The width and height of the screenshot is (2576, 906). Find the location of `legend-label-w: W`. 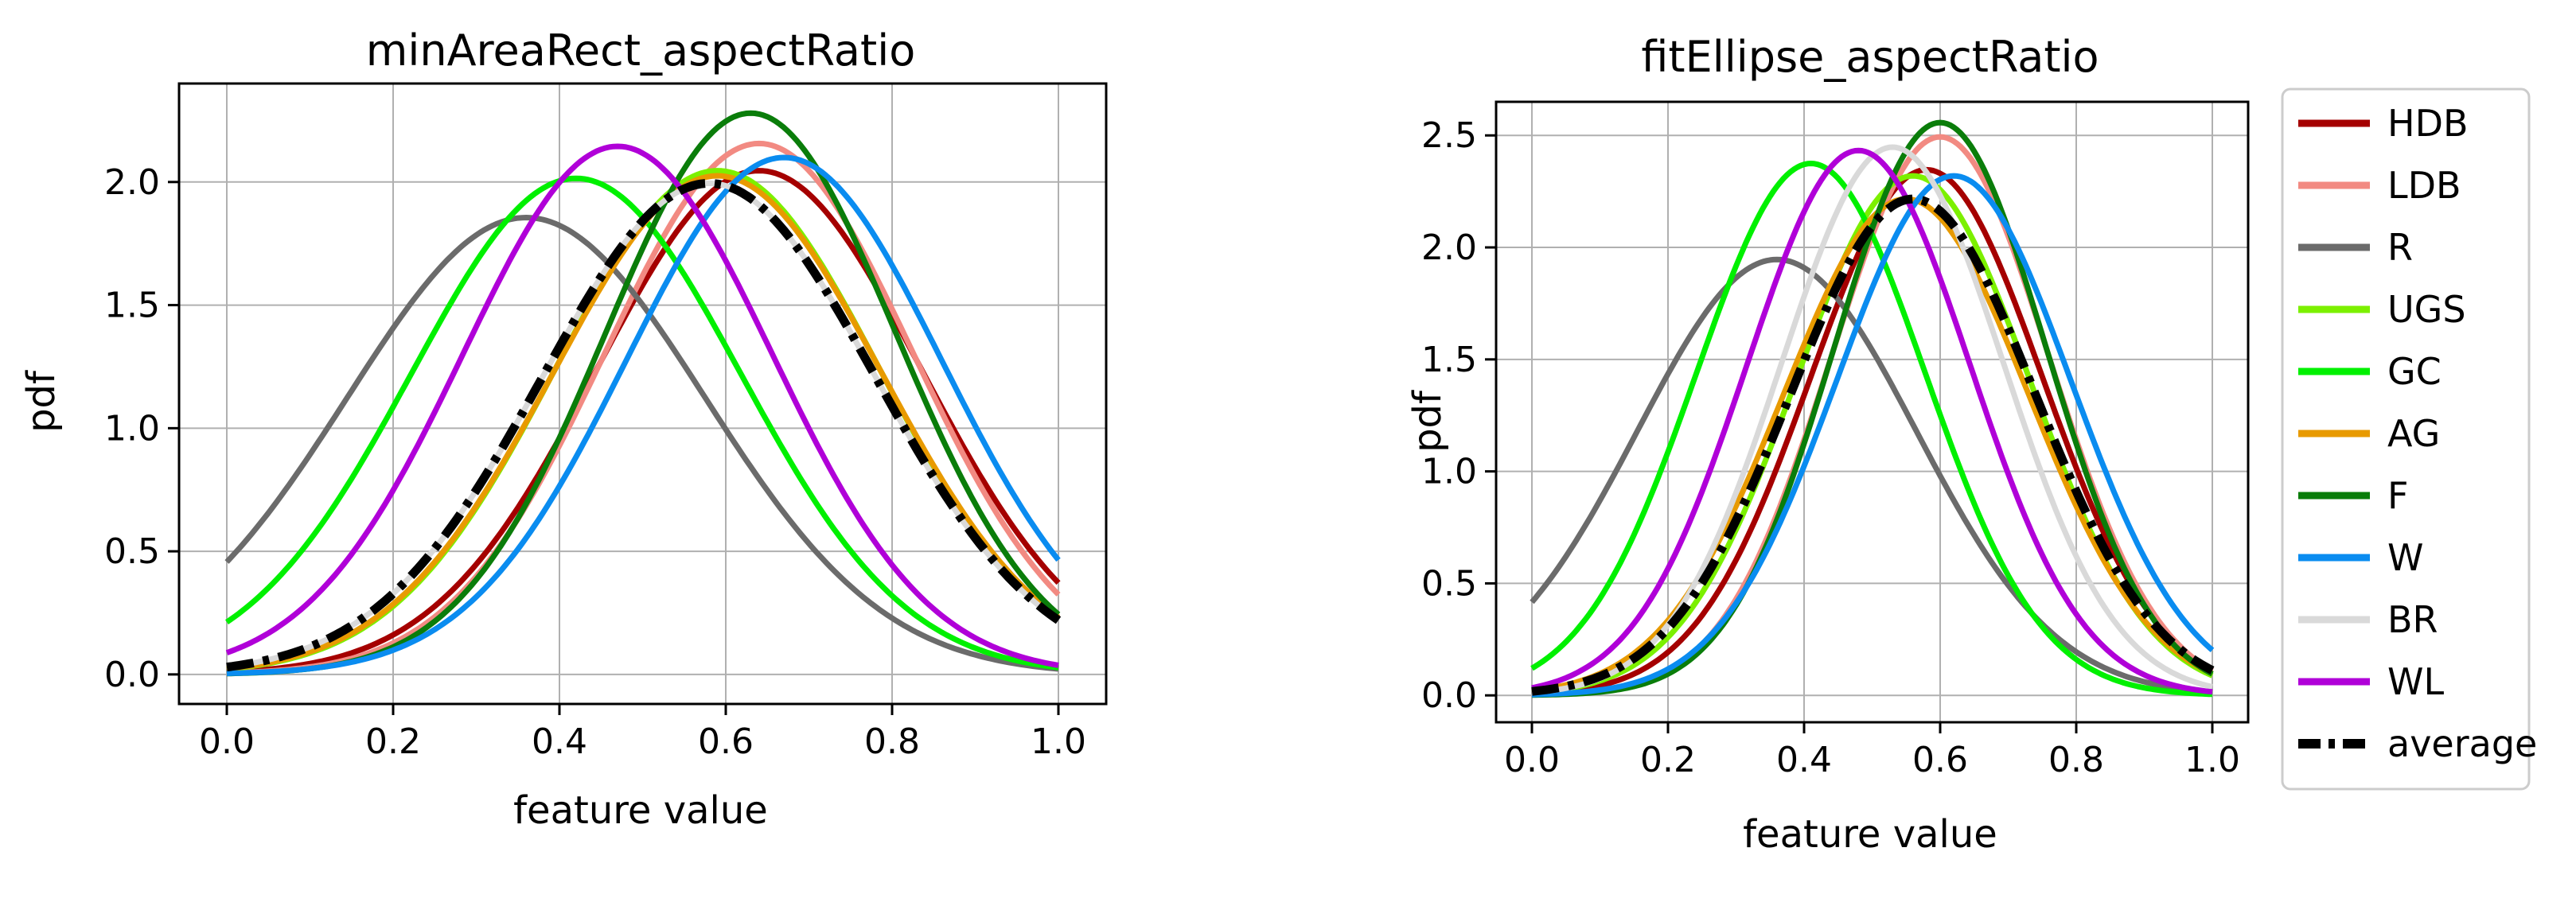

legend-label-w: W is located at coordinates (2405, 557).